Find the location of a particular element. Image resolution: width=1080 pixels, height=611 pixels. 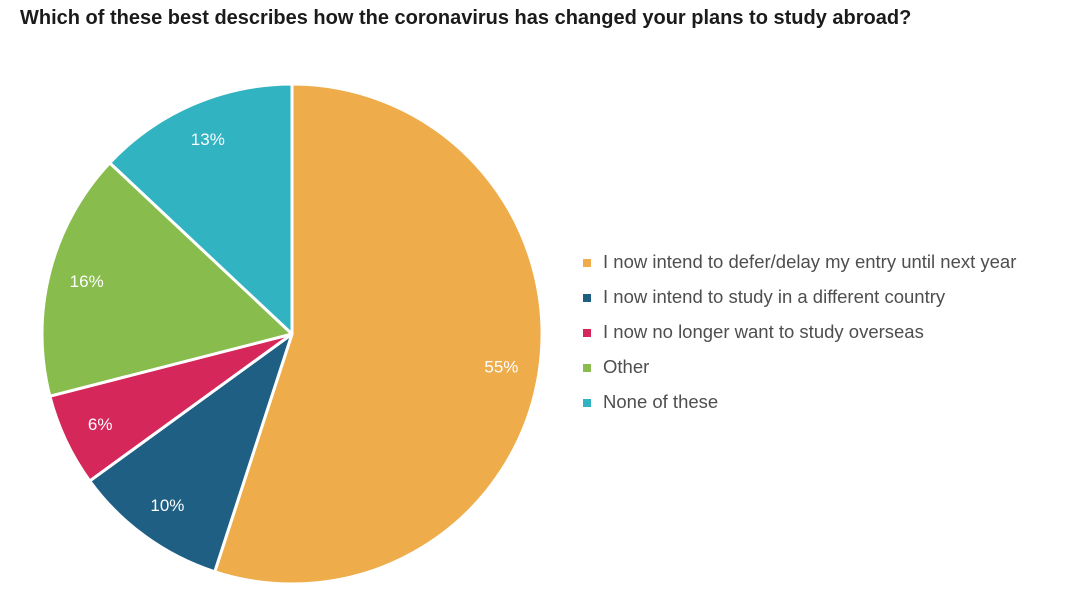

legend-item-none: None of these is located at coordinates (799, 405).